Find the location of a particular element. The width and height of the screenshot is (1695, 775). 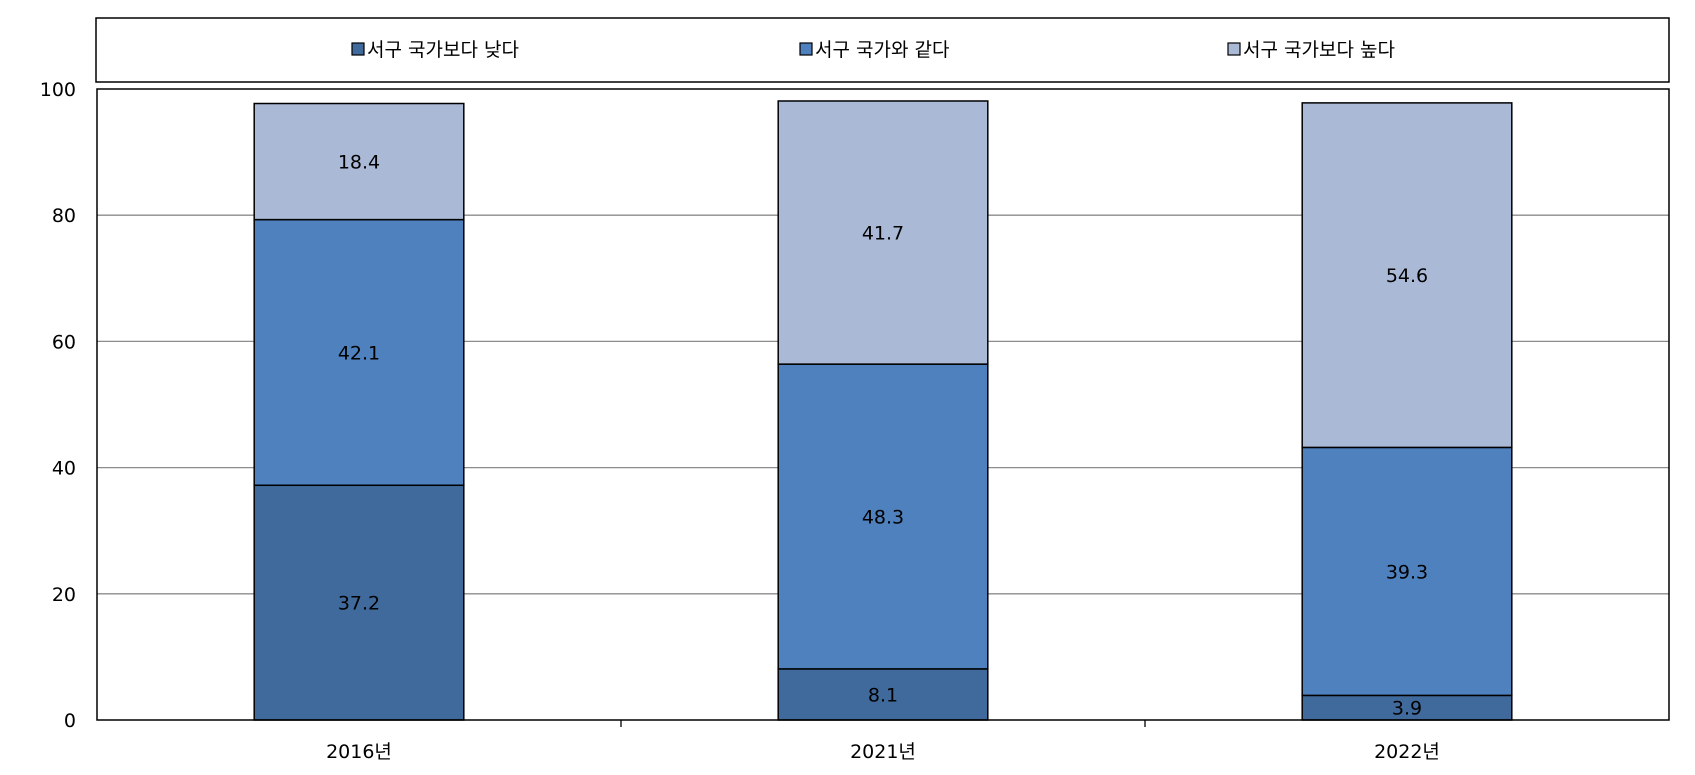

y-tick-label: 100 is located at coordinates (58, 90).